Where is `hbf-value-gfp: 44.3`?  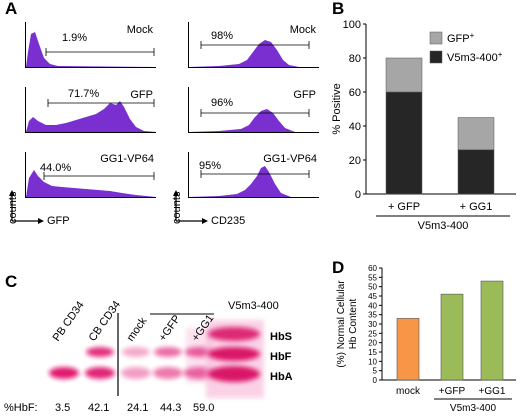 hbf-value-gfp: 44.3 is located at coordinates (171, 408).